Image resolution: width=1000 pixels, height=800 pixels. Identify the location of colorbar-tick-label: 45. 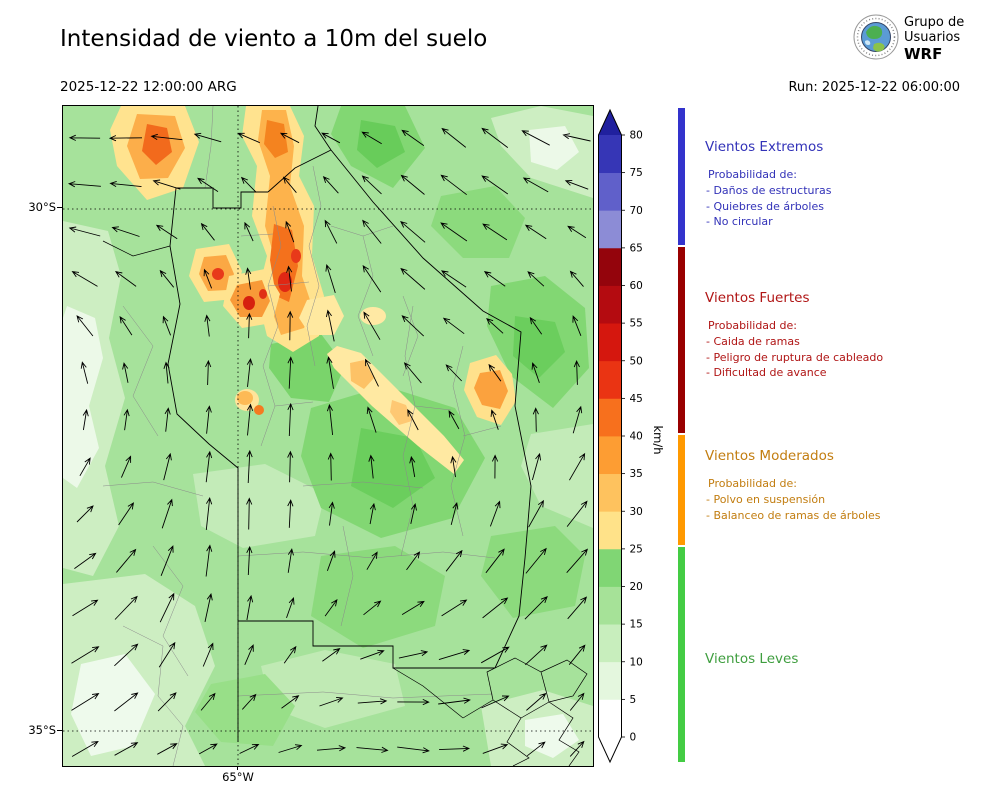
(636, 399).